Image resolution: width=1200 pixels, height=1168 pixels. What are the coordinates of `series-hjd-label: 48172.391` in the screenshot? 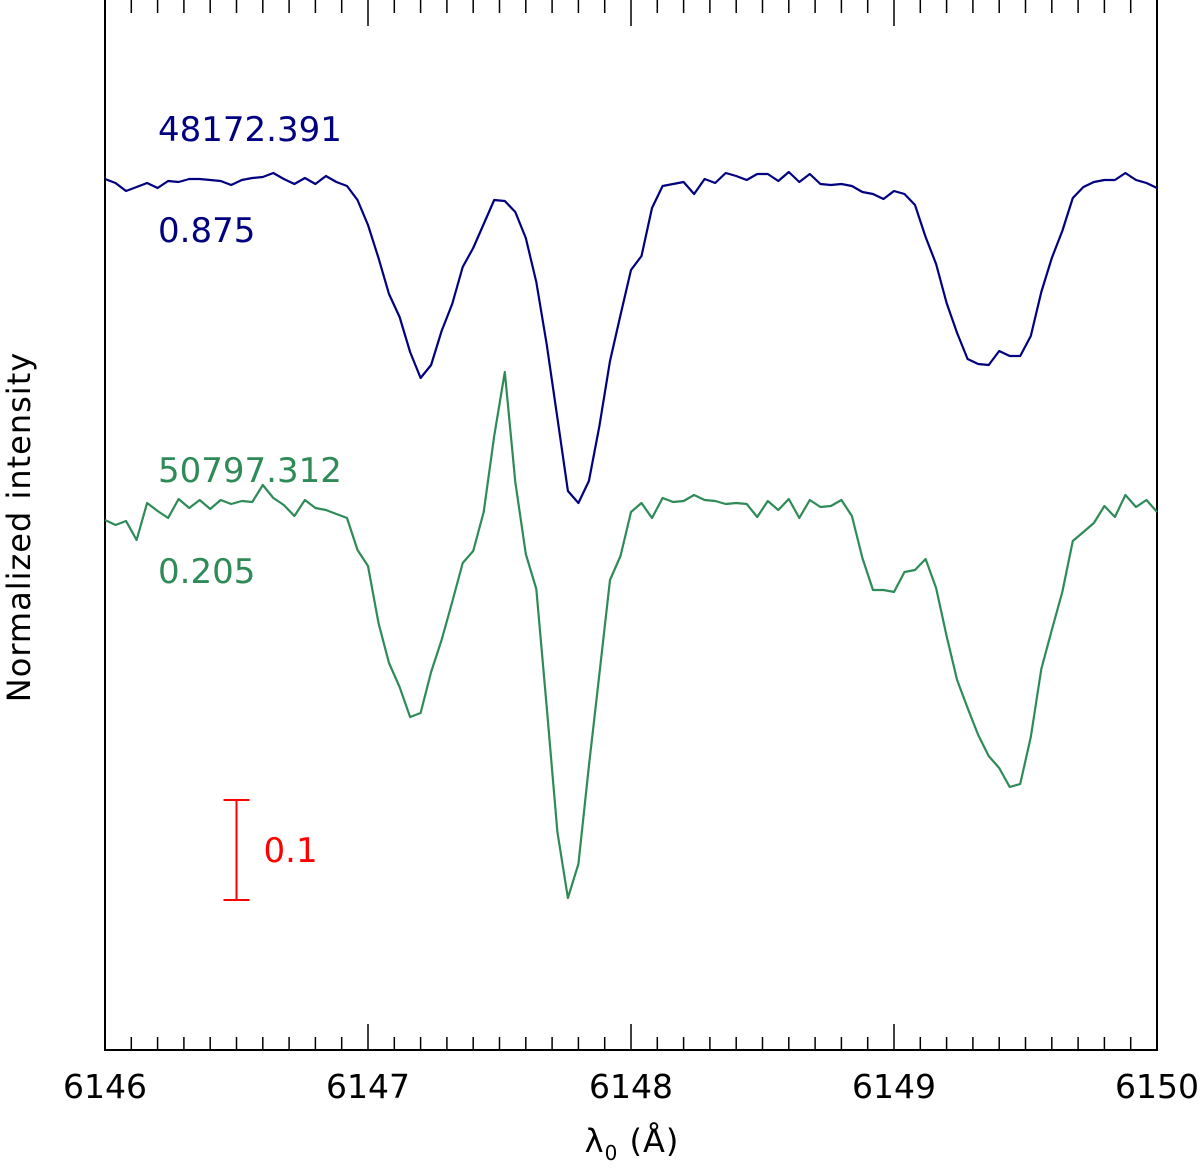 It's located at (250, 130).